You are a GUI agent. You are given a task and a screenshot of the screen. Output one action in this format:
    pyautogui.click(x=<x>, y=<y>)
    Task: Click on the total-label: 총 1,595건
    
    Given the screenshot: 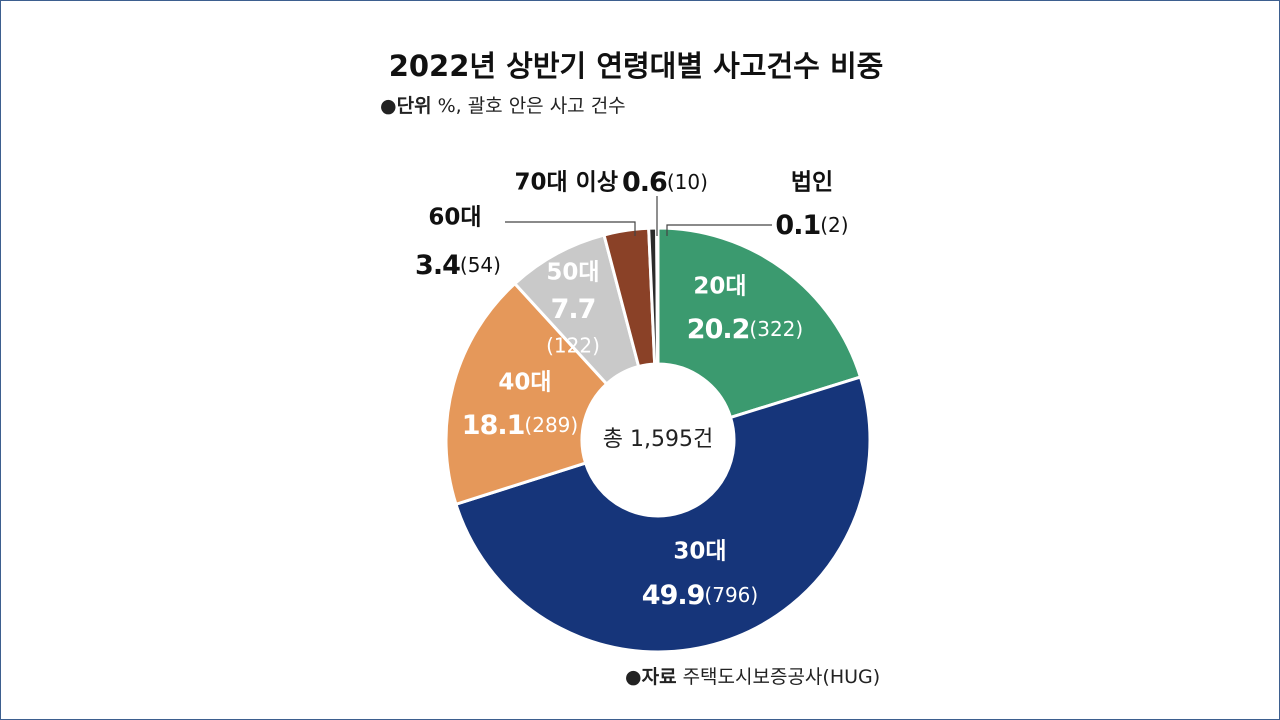 What is the action you would take?
    pyautogui.click(x=658, y=439)
    